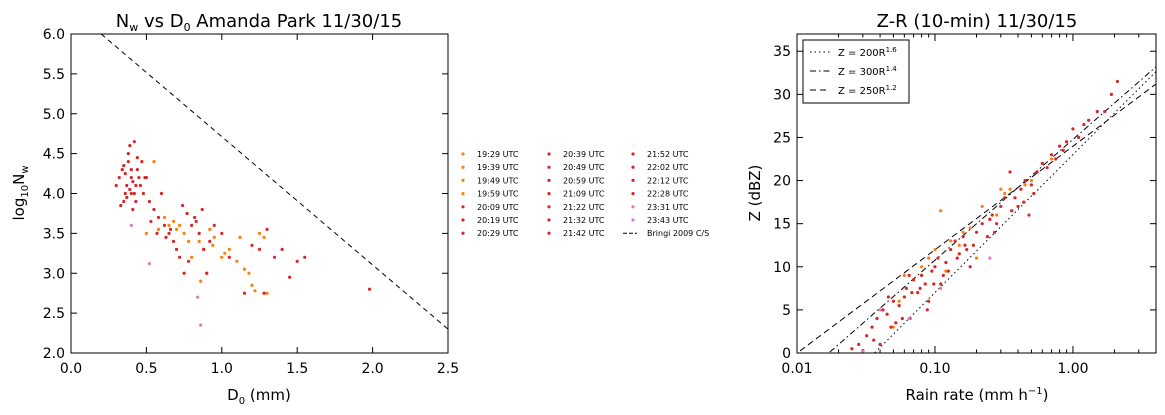  What do you see at coordinates (71, 369) in the screenshot?
I see `left-xtick-label: 0.0` at bounding box center [71, 369].